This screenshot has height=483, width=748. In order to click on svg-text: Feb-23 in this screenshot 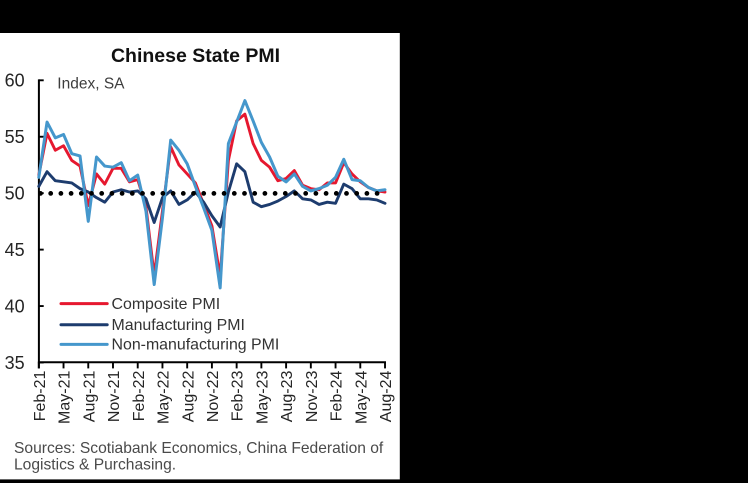, I will do `click(238, 396)`.